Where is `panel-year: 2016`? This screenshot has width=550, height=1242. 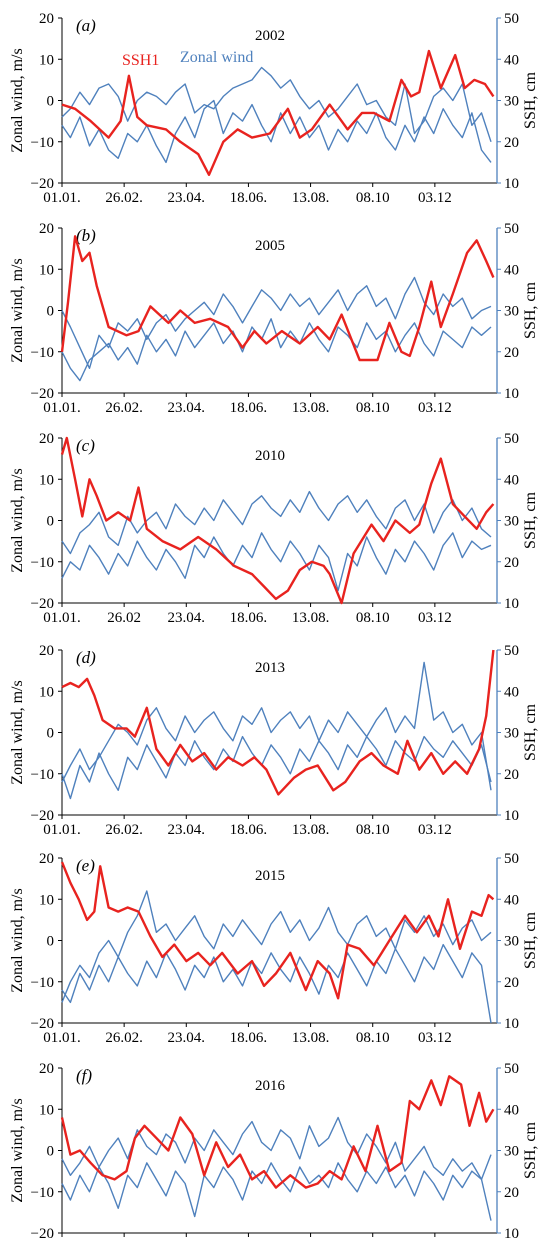 panel-year: 2016 is located at coordinates (270, 1086).